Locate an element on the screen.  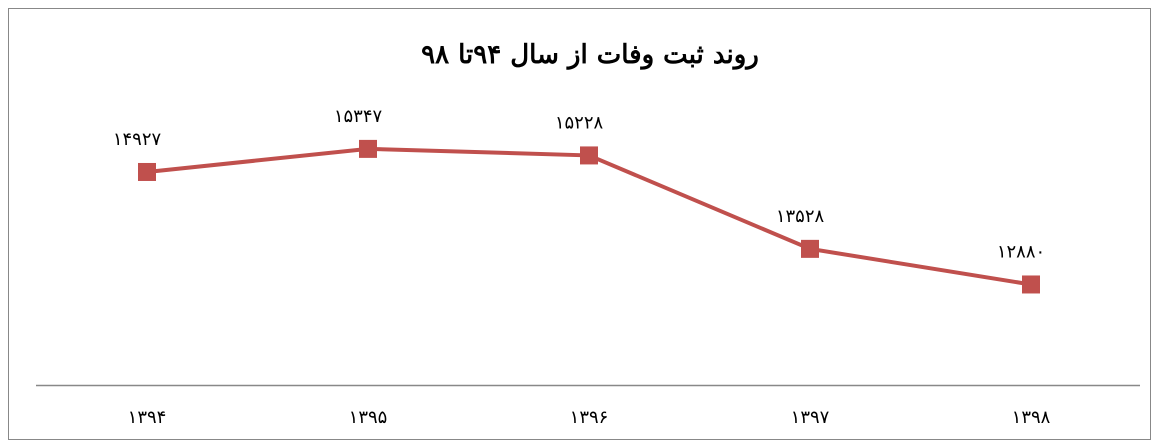
data-label: ۱۵۲۲۸ is located at coordinates (579, 122).